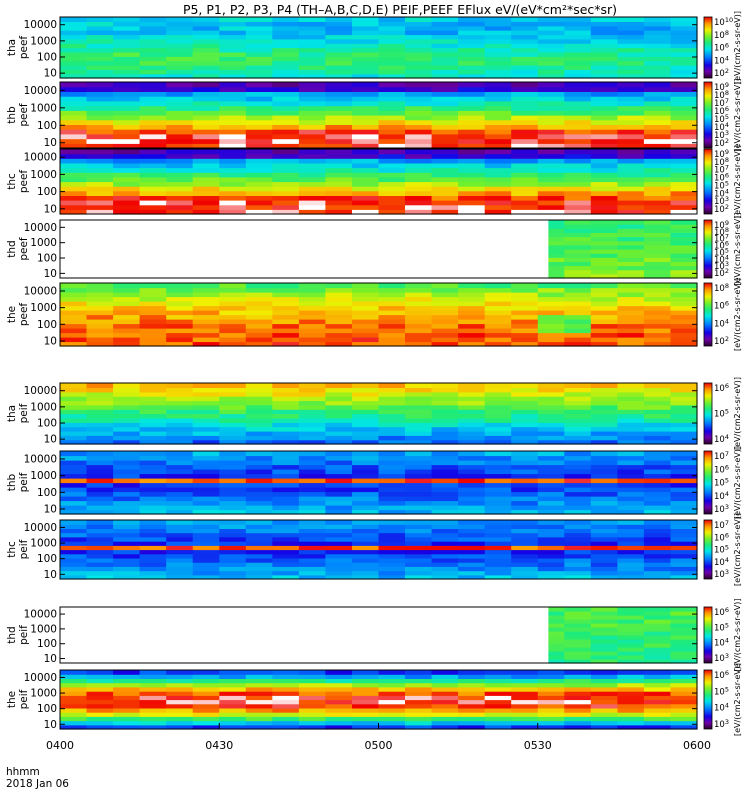 This screenshot has width=750, height=800. What do you see at coordinates (12, 413) in the screenshot?
I see `panel-ylabel: tha` at bounding box center [12, 413].